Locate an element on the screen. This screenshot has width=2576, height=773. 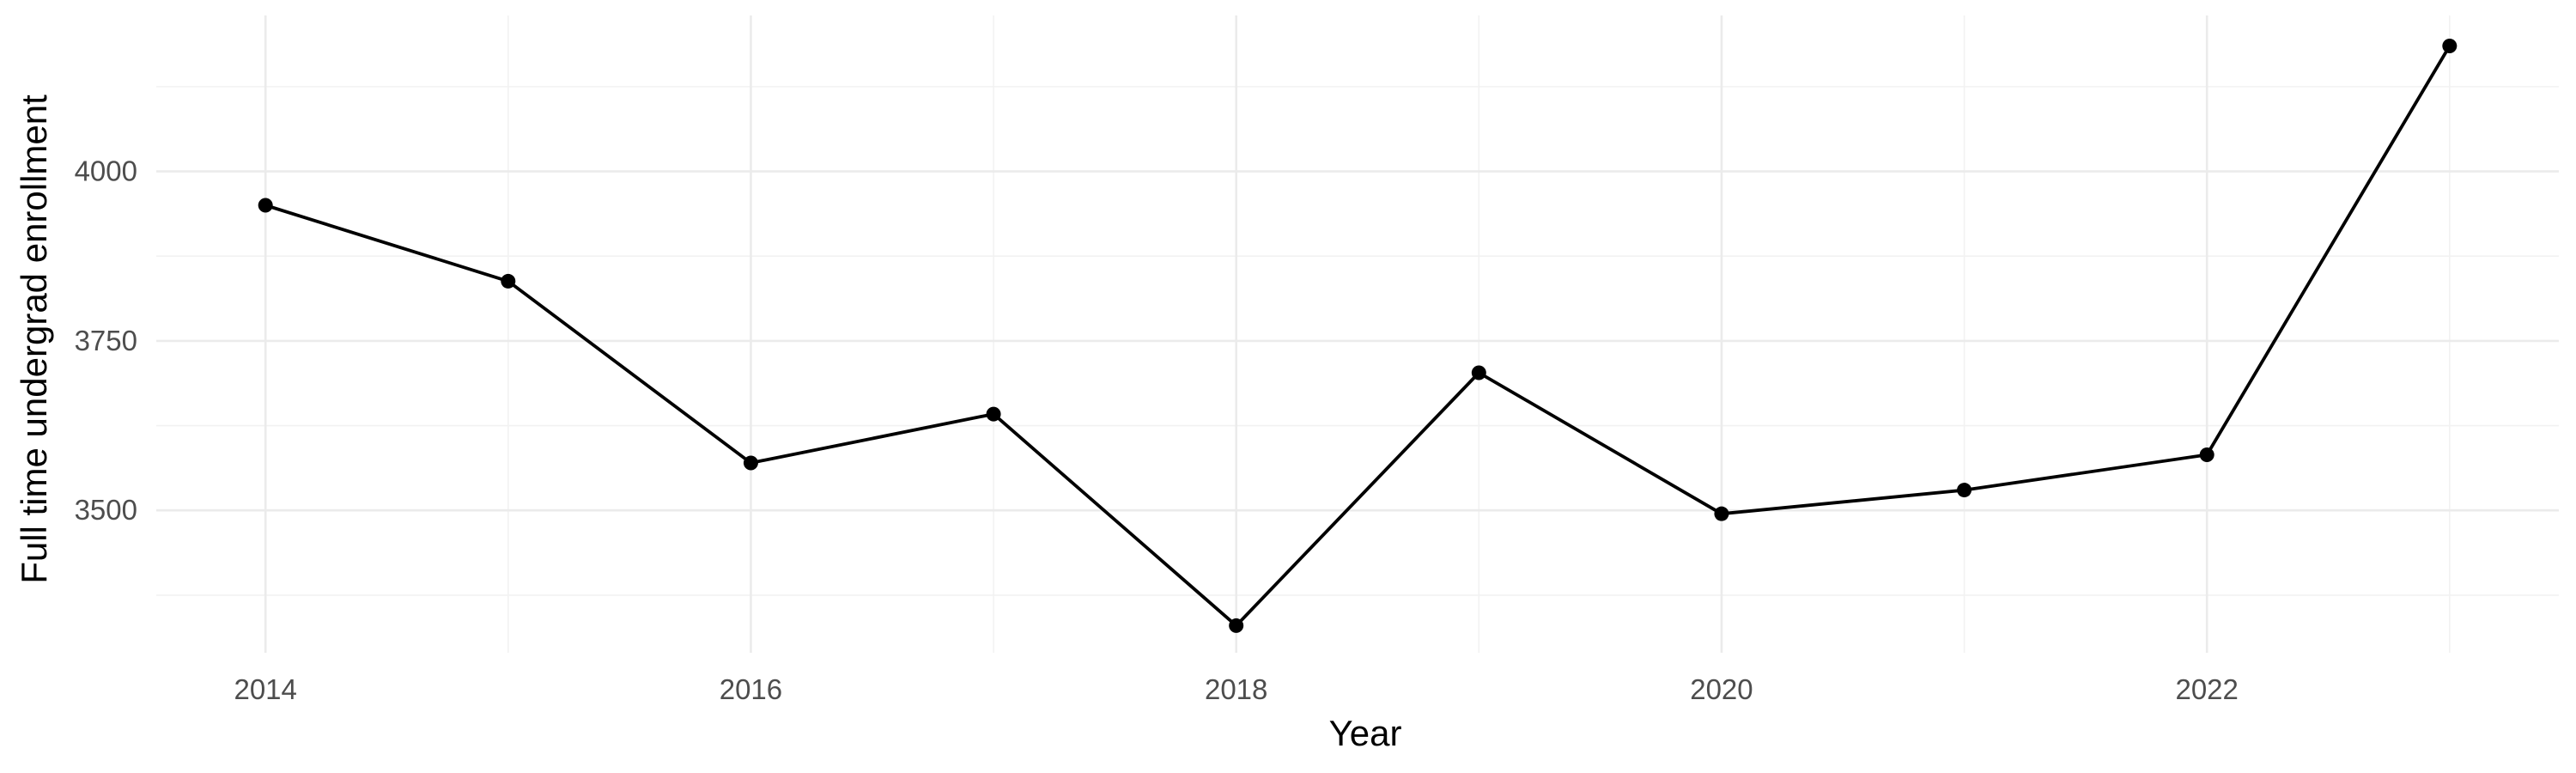
y-axis-title: Full time undergrad enrollment is located at coordinates (34, 339).